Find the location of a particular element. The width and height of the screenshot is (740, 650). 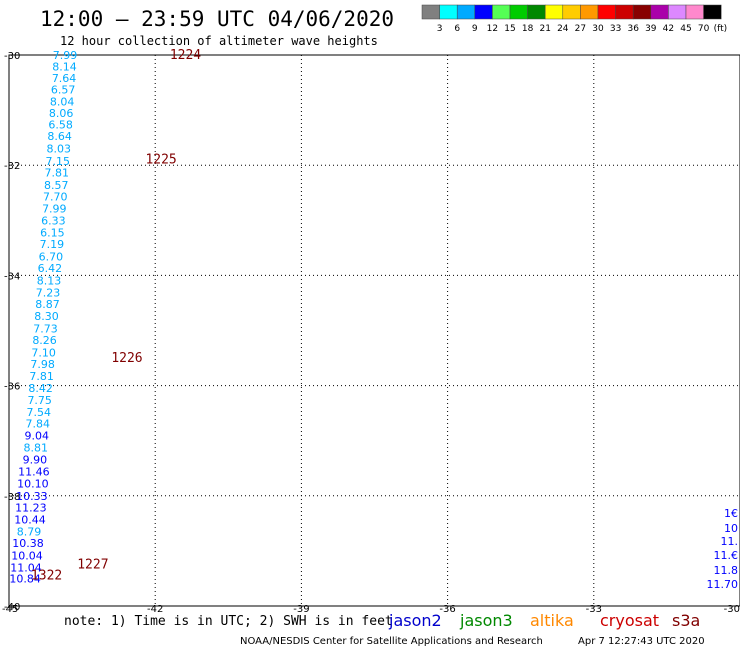

chart-title: 12:00 – 23:59 UTC 04/06/2020 is located at coordinates (217, 19).